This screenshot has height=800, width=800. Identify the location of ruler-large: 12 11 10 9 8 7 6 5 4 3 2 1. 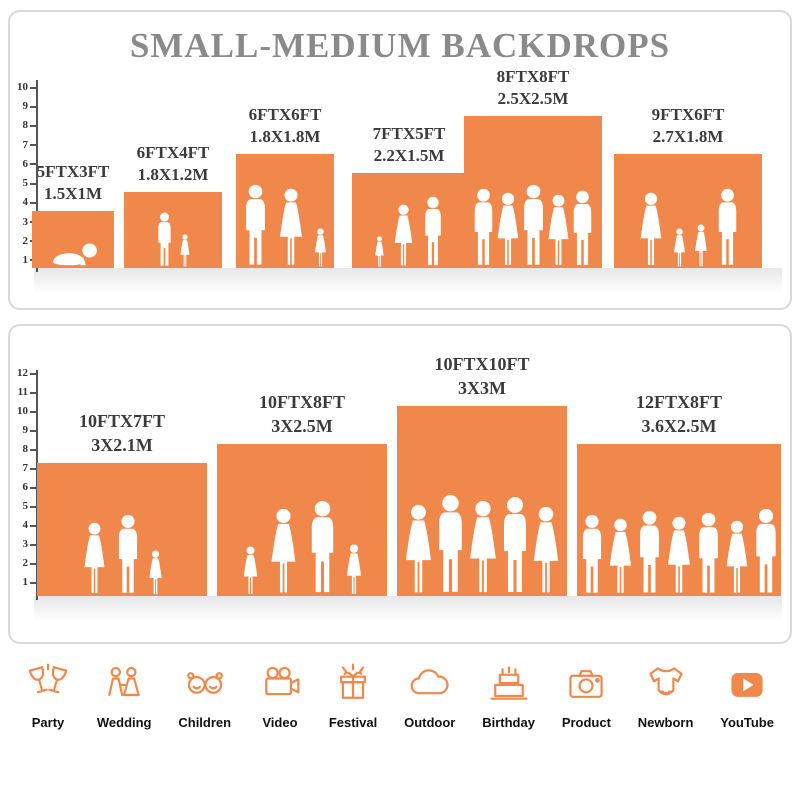
(25, 478).